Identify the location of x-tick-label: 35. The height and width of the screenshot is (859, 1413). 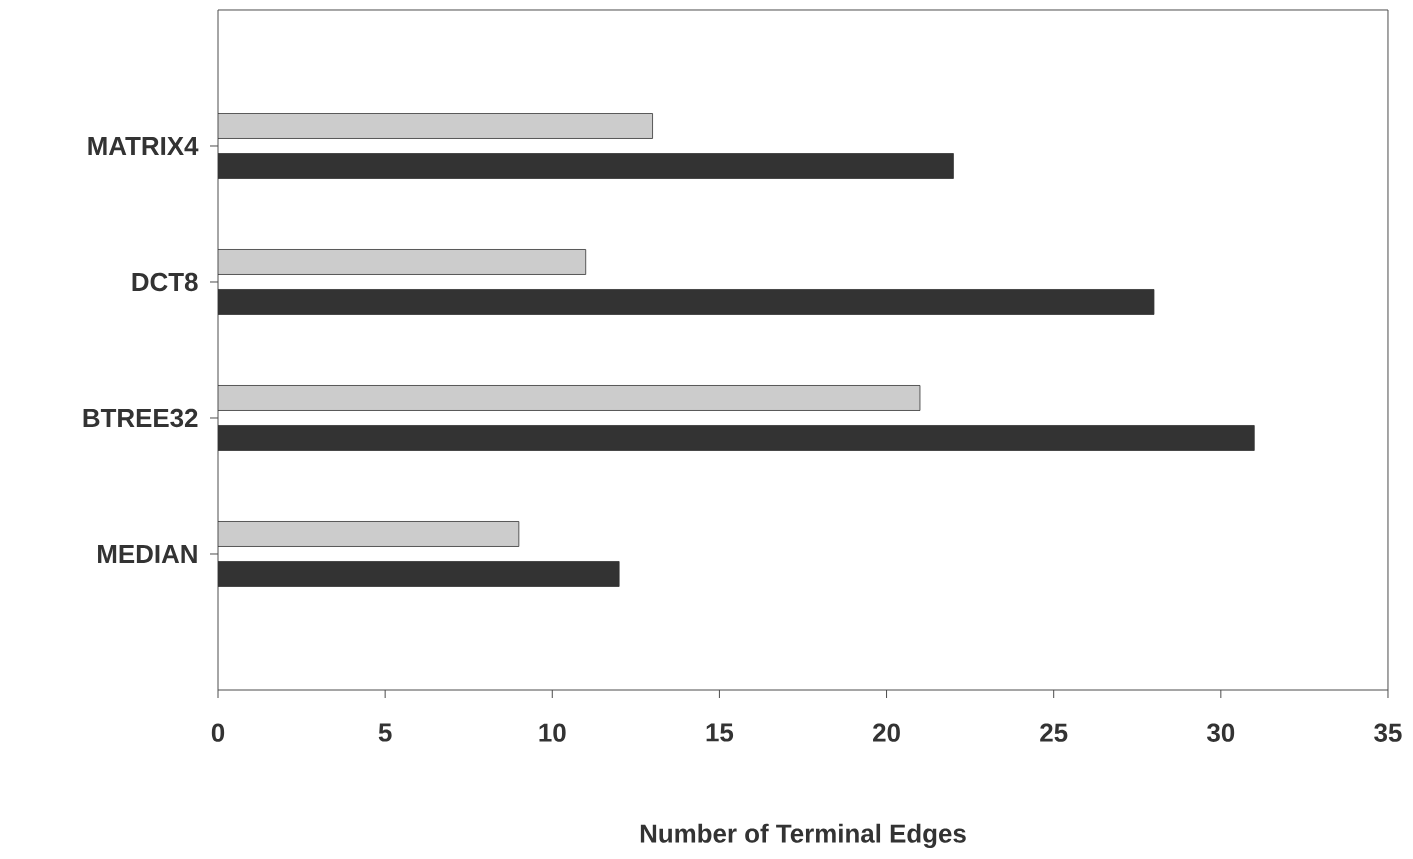
(1388, 732).